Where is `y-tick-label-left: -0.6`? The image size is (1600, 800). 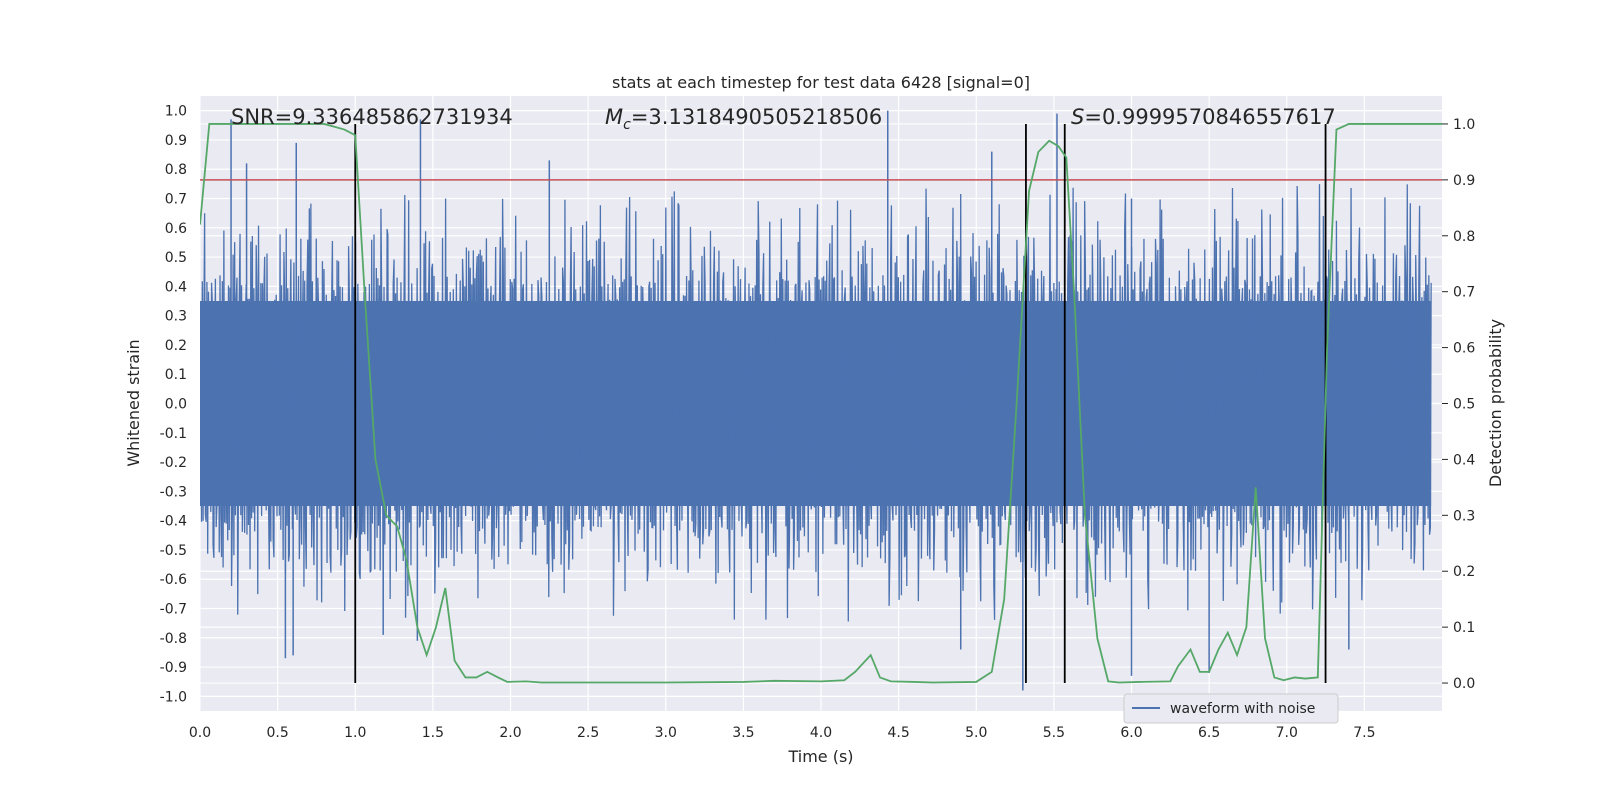 y-tick-label-left: -0.6 is located at coordinates (173, 580).